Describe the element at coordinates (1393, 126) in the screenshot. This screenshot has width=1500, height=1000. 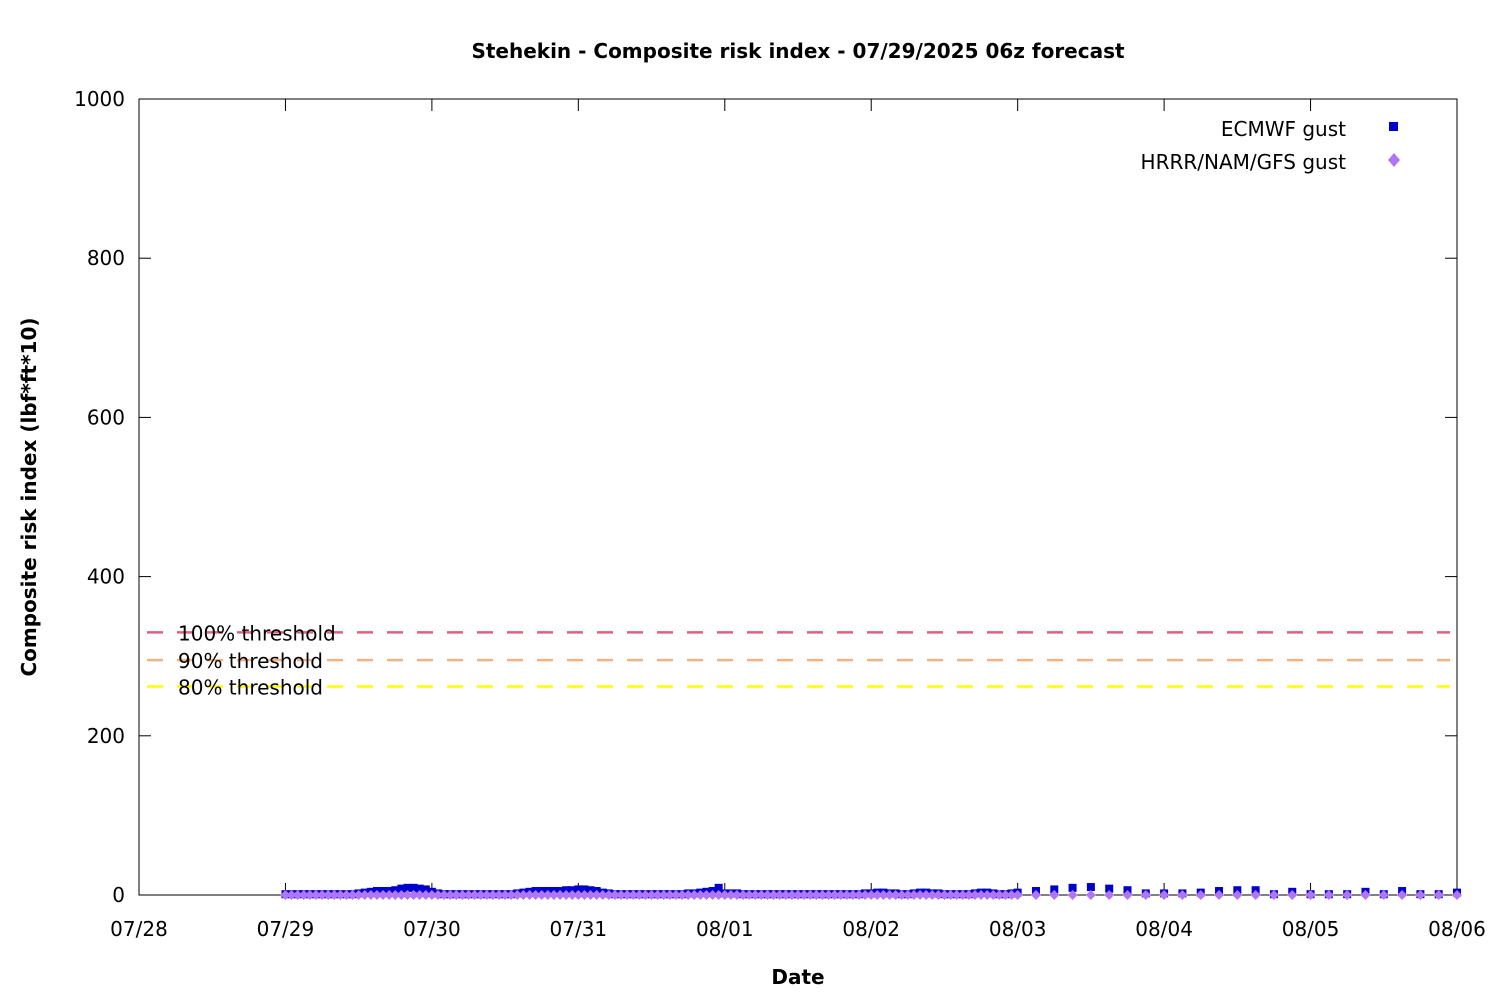
I see `legend-marker-ecmwf-gust` at that location.